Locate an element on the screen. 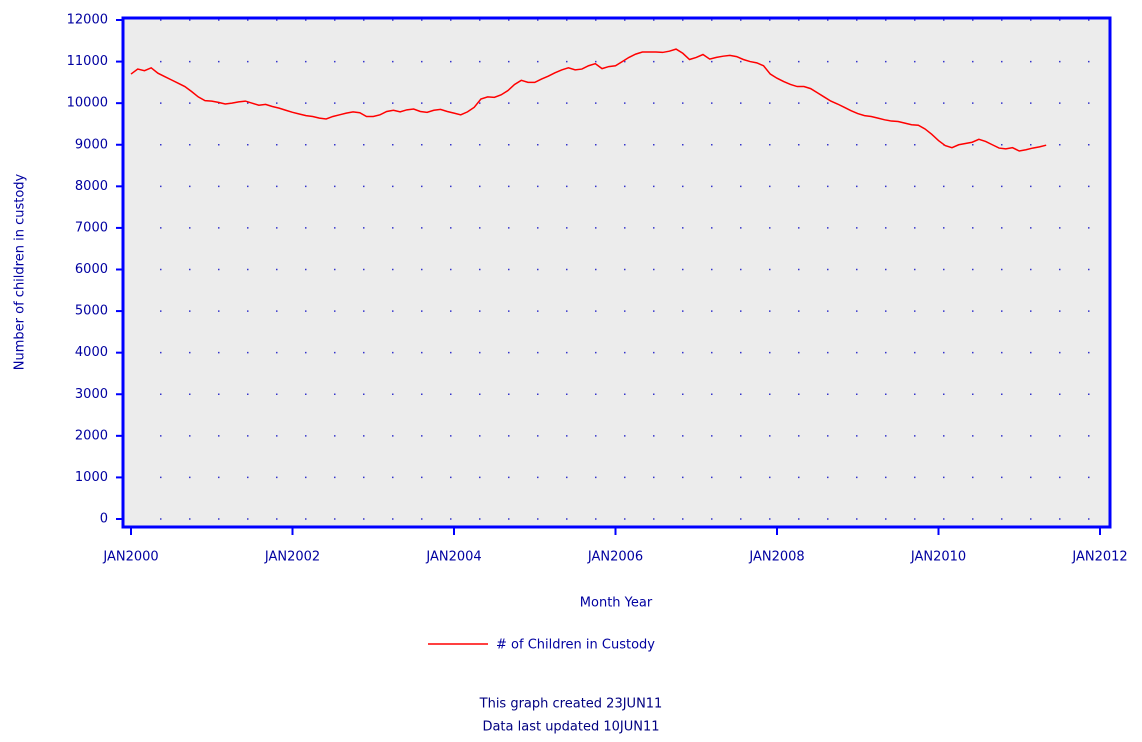 This screenshot has width=1142, height=742. x-tick-label: JAN2000 is located at coordinates (130, 557).